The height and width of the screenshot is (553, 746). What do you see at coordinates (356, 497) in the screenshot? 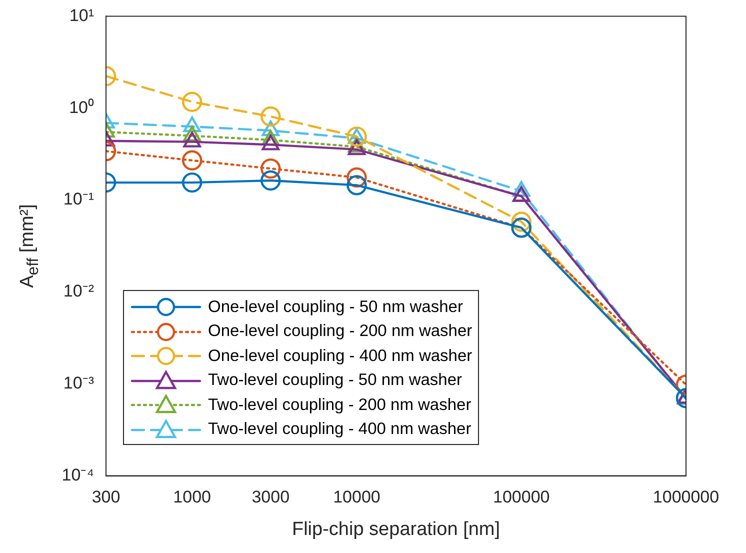
I see `x-tick-label: 10000` at bounding box center [356, 497].